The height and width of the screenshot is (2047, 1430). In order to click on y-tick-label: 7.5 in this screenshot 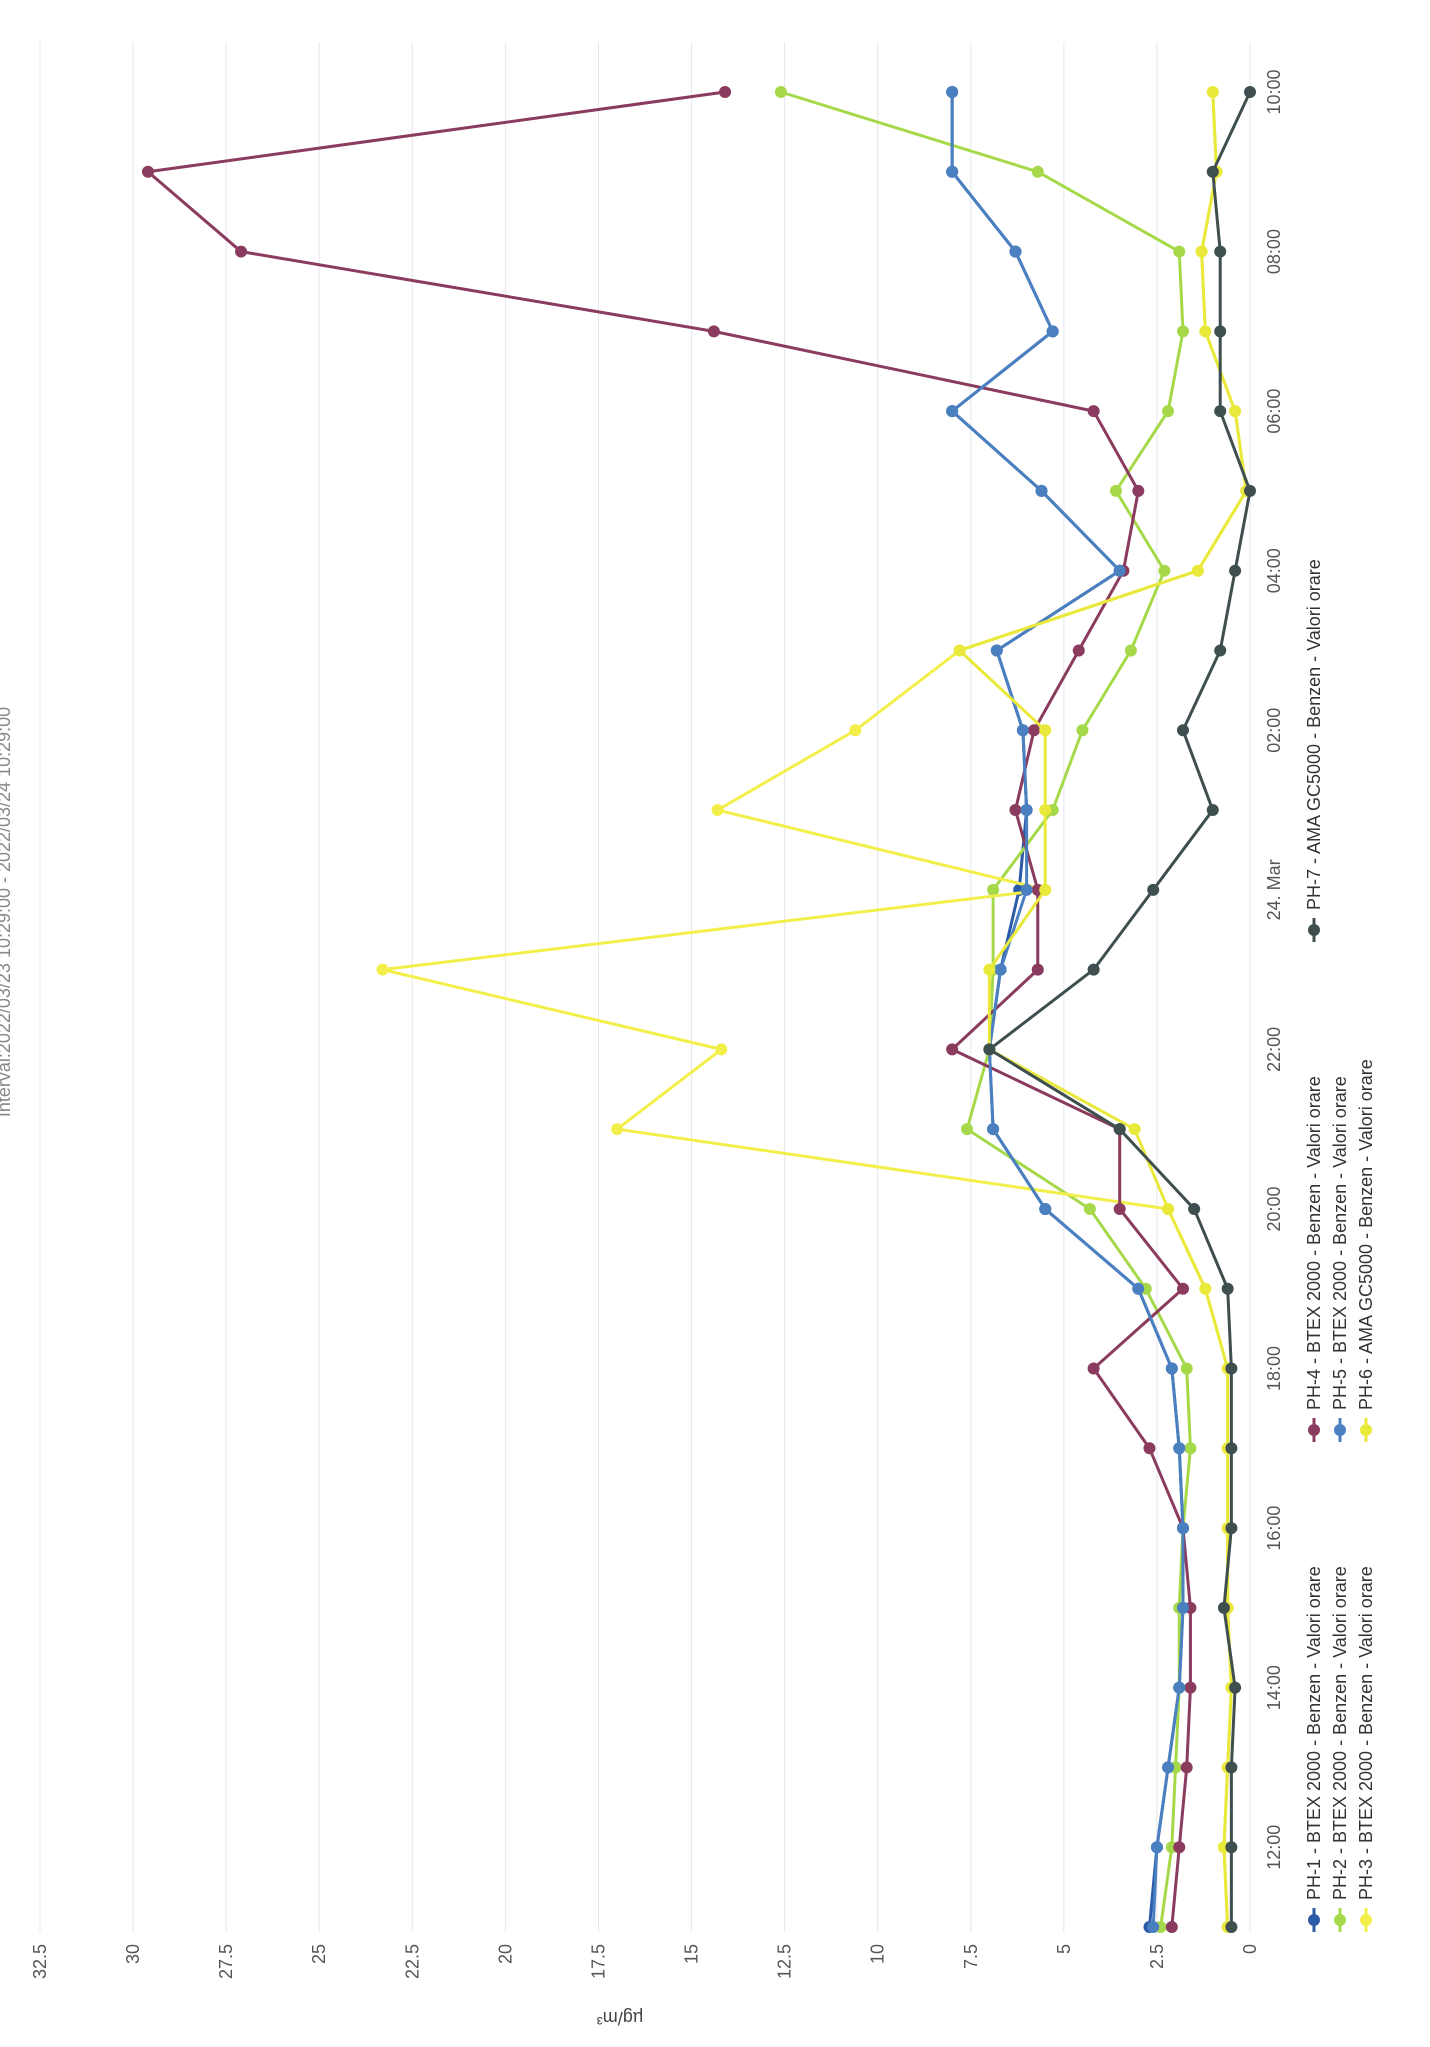, I will do `click(971, 1956)`.